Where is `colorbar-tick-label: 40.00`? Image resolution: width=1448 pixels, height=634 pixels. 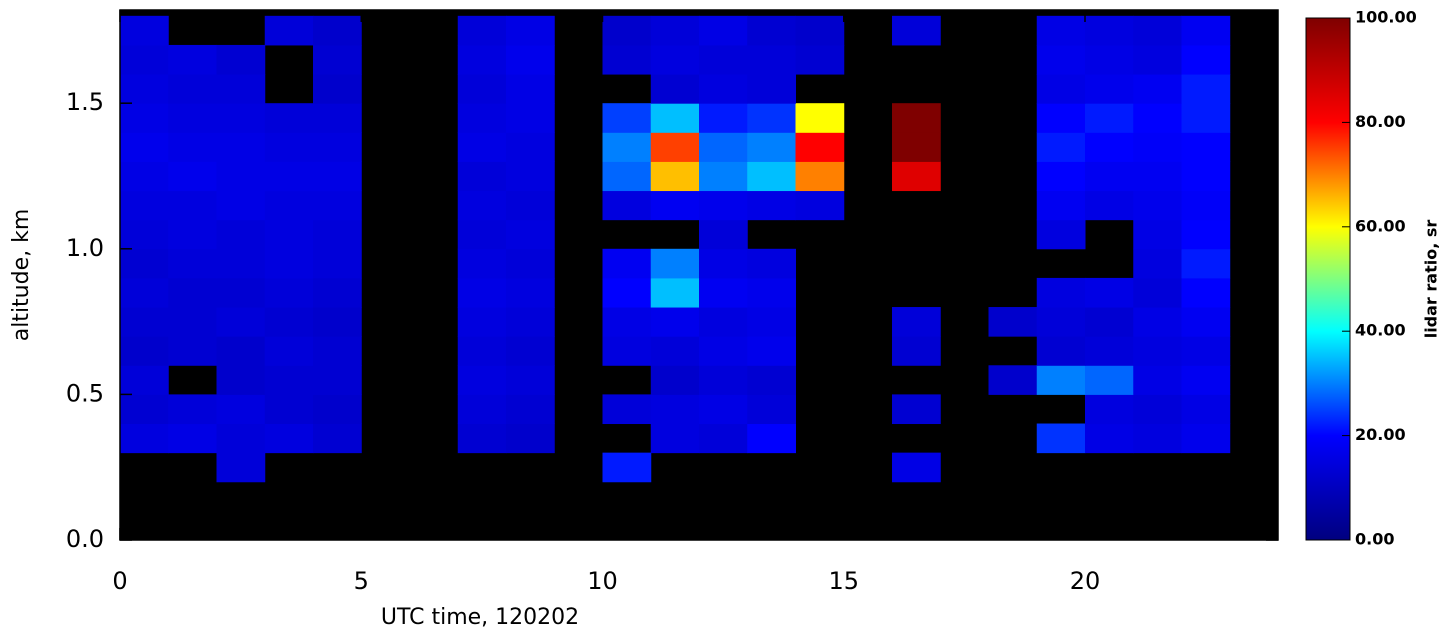
colorbar-tick-label: 40.00 is located at coordinates (1380, 330).